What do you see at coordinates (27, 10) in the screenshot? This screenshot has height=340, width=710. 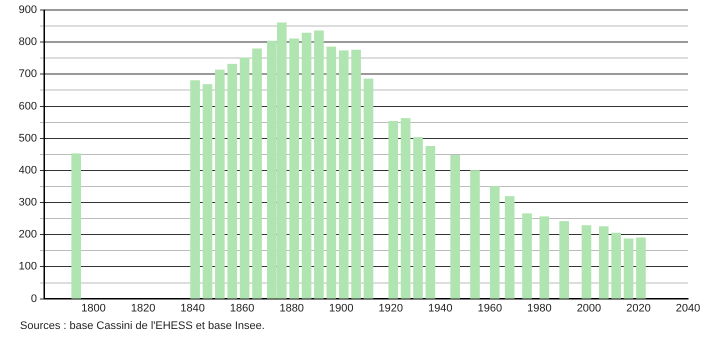 I see `y-tick-label: 900` at bounding box center [27, 10].